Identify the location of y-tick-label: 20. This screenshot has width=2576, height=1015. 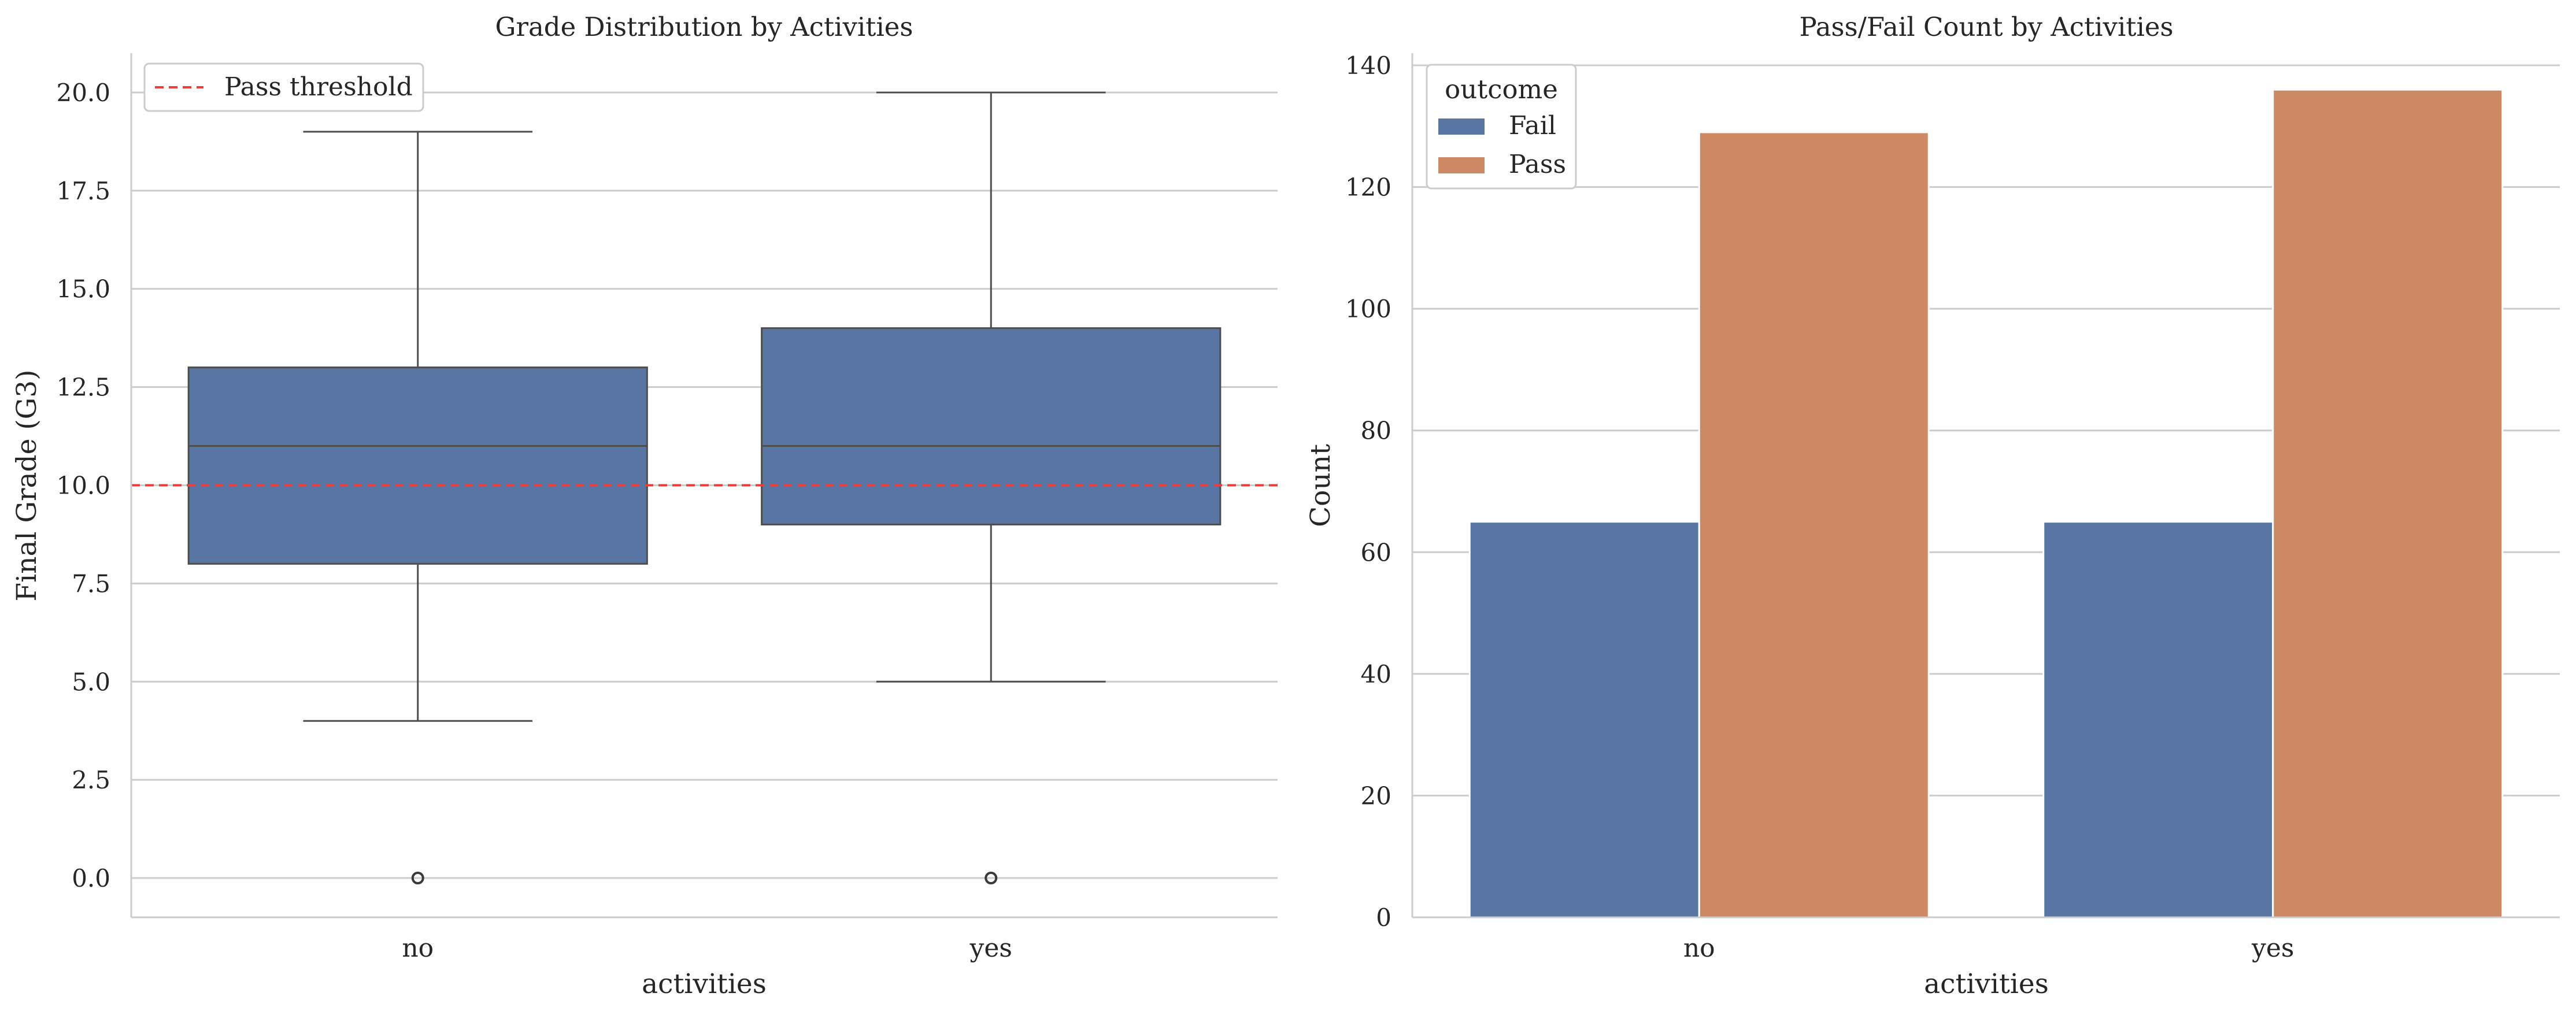
(1376, 795).